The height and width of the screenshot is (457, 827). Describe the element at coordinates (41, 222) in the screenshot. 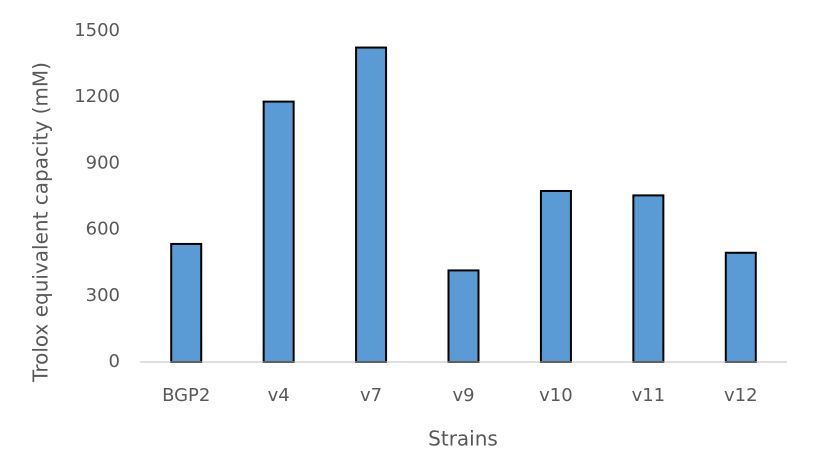

I see `y-axis-title: Trolox equivalent capacity (mM)` at that location.